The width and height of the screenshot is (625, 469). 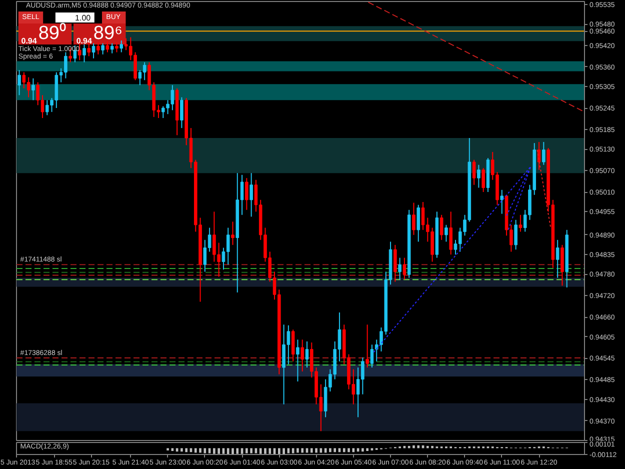 What do you see at coordinates (52, 33) in the screenshot?
I see `annotation: 89⁰` at bounding box center [52, 33].